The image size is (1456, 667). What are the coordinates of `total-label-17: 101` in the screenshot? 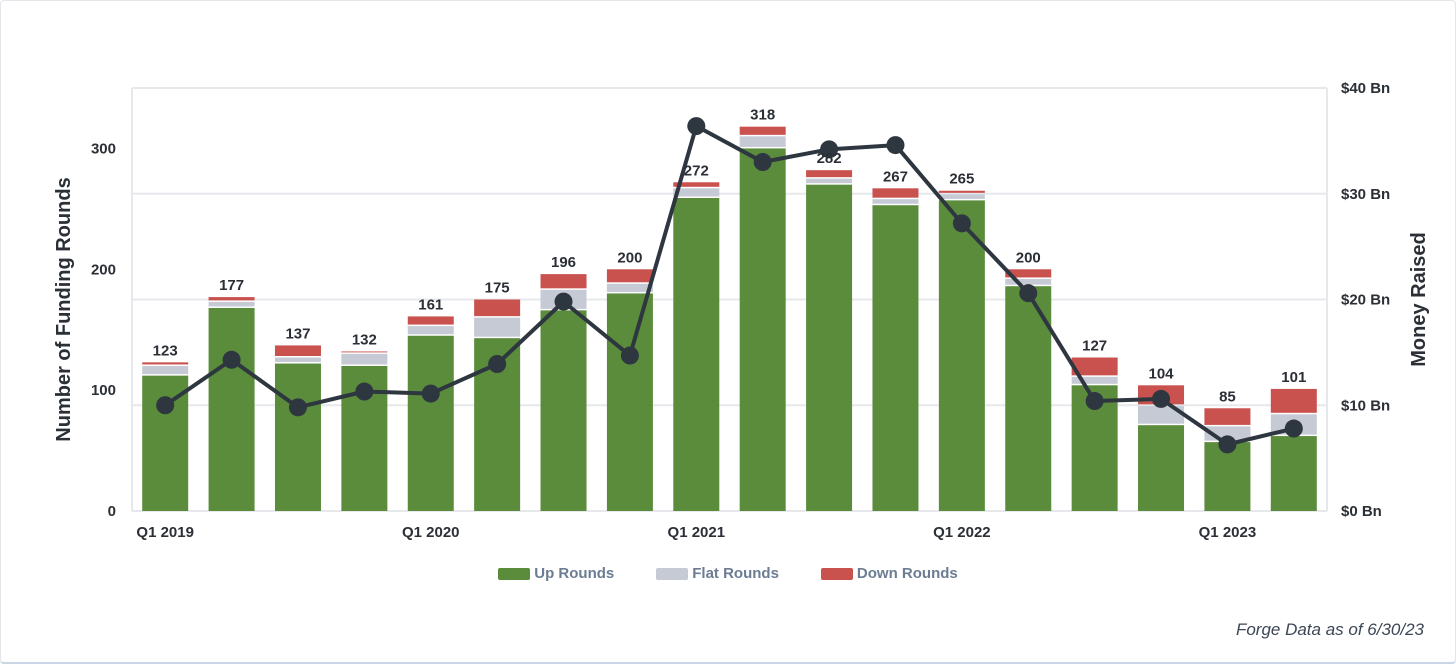 It's located at (1293, 377).